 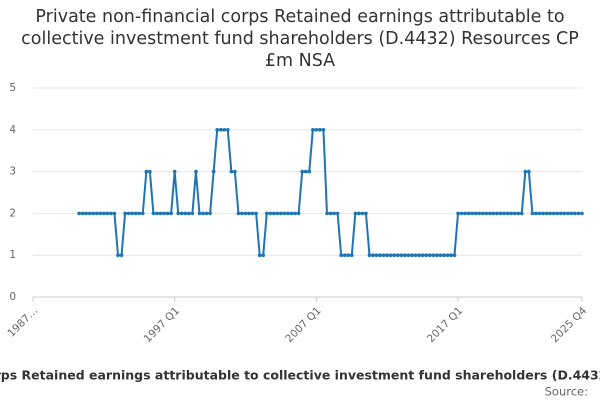 I want to click on source: Source:, so click(x=566, y=392).